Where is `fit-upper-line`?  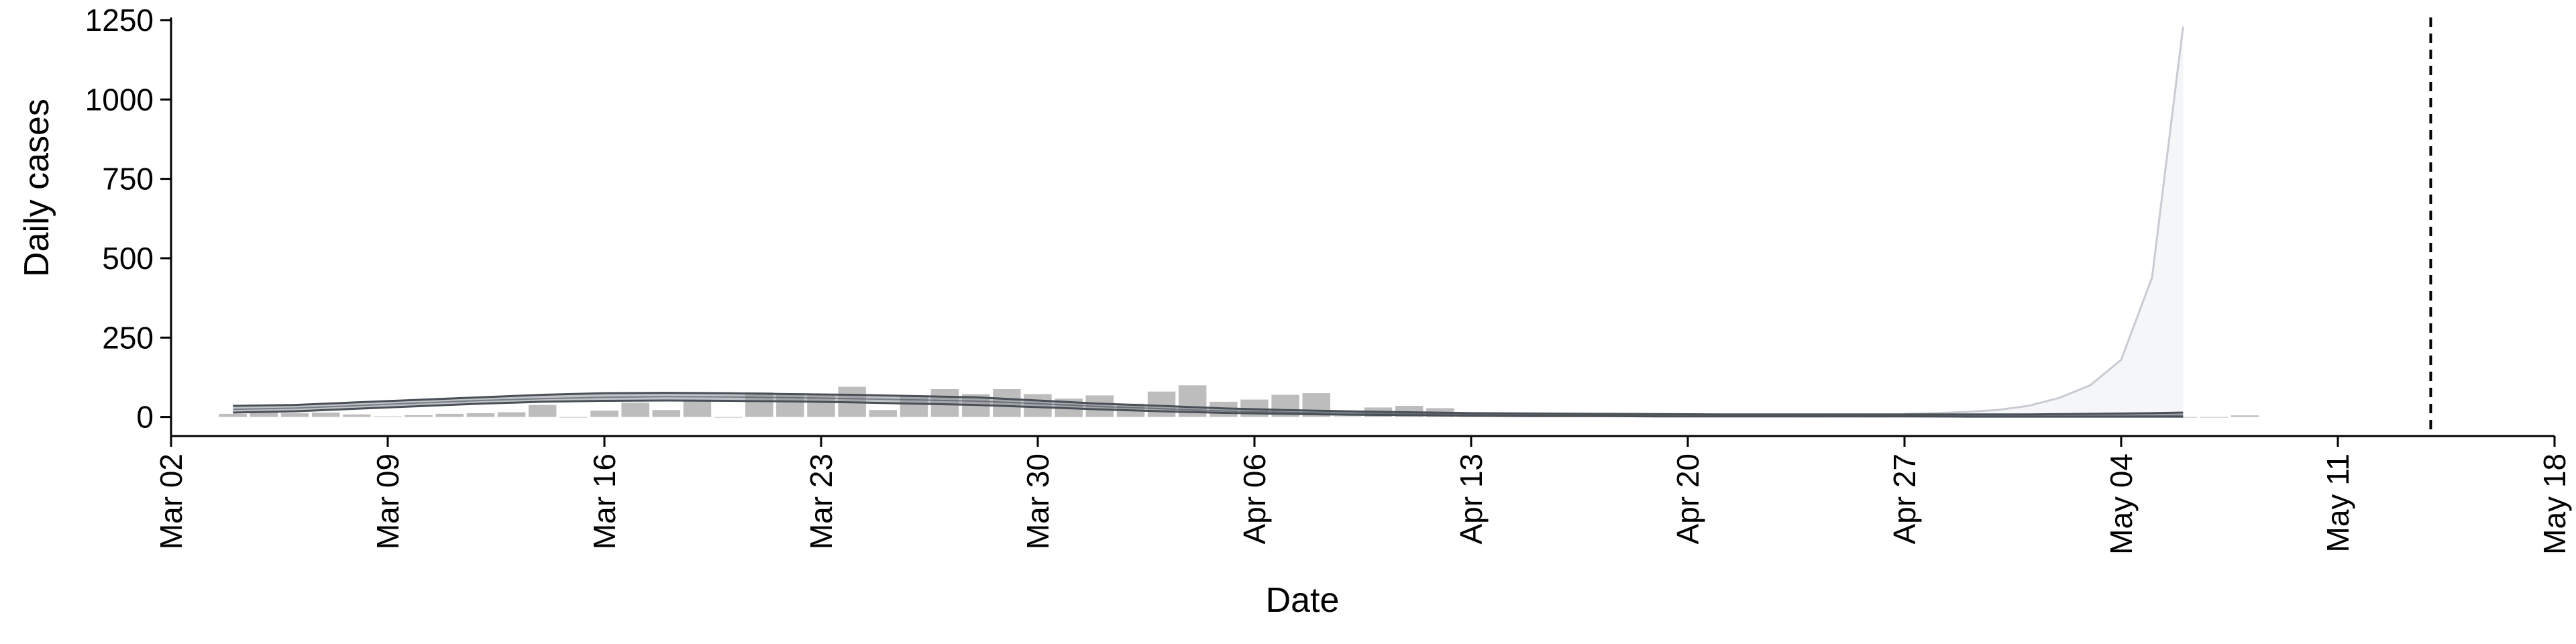 fit-upper-line is located at coordinates (1208, 404).